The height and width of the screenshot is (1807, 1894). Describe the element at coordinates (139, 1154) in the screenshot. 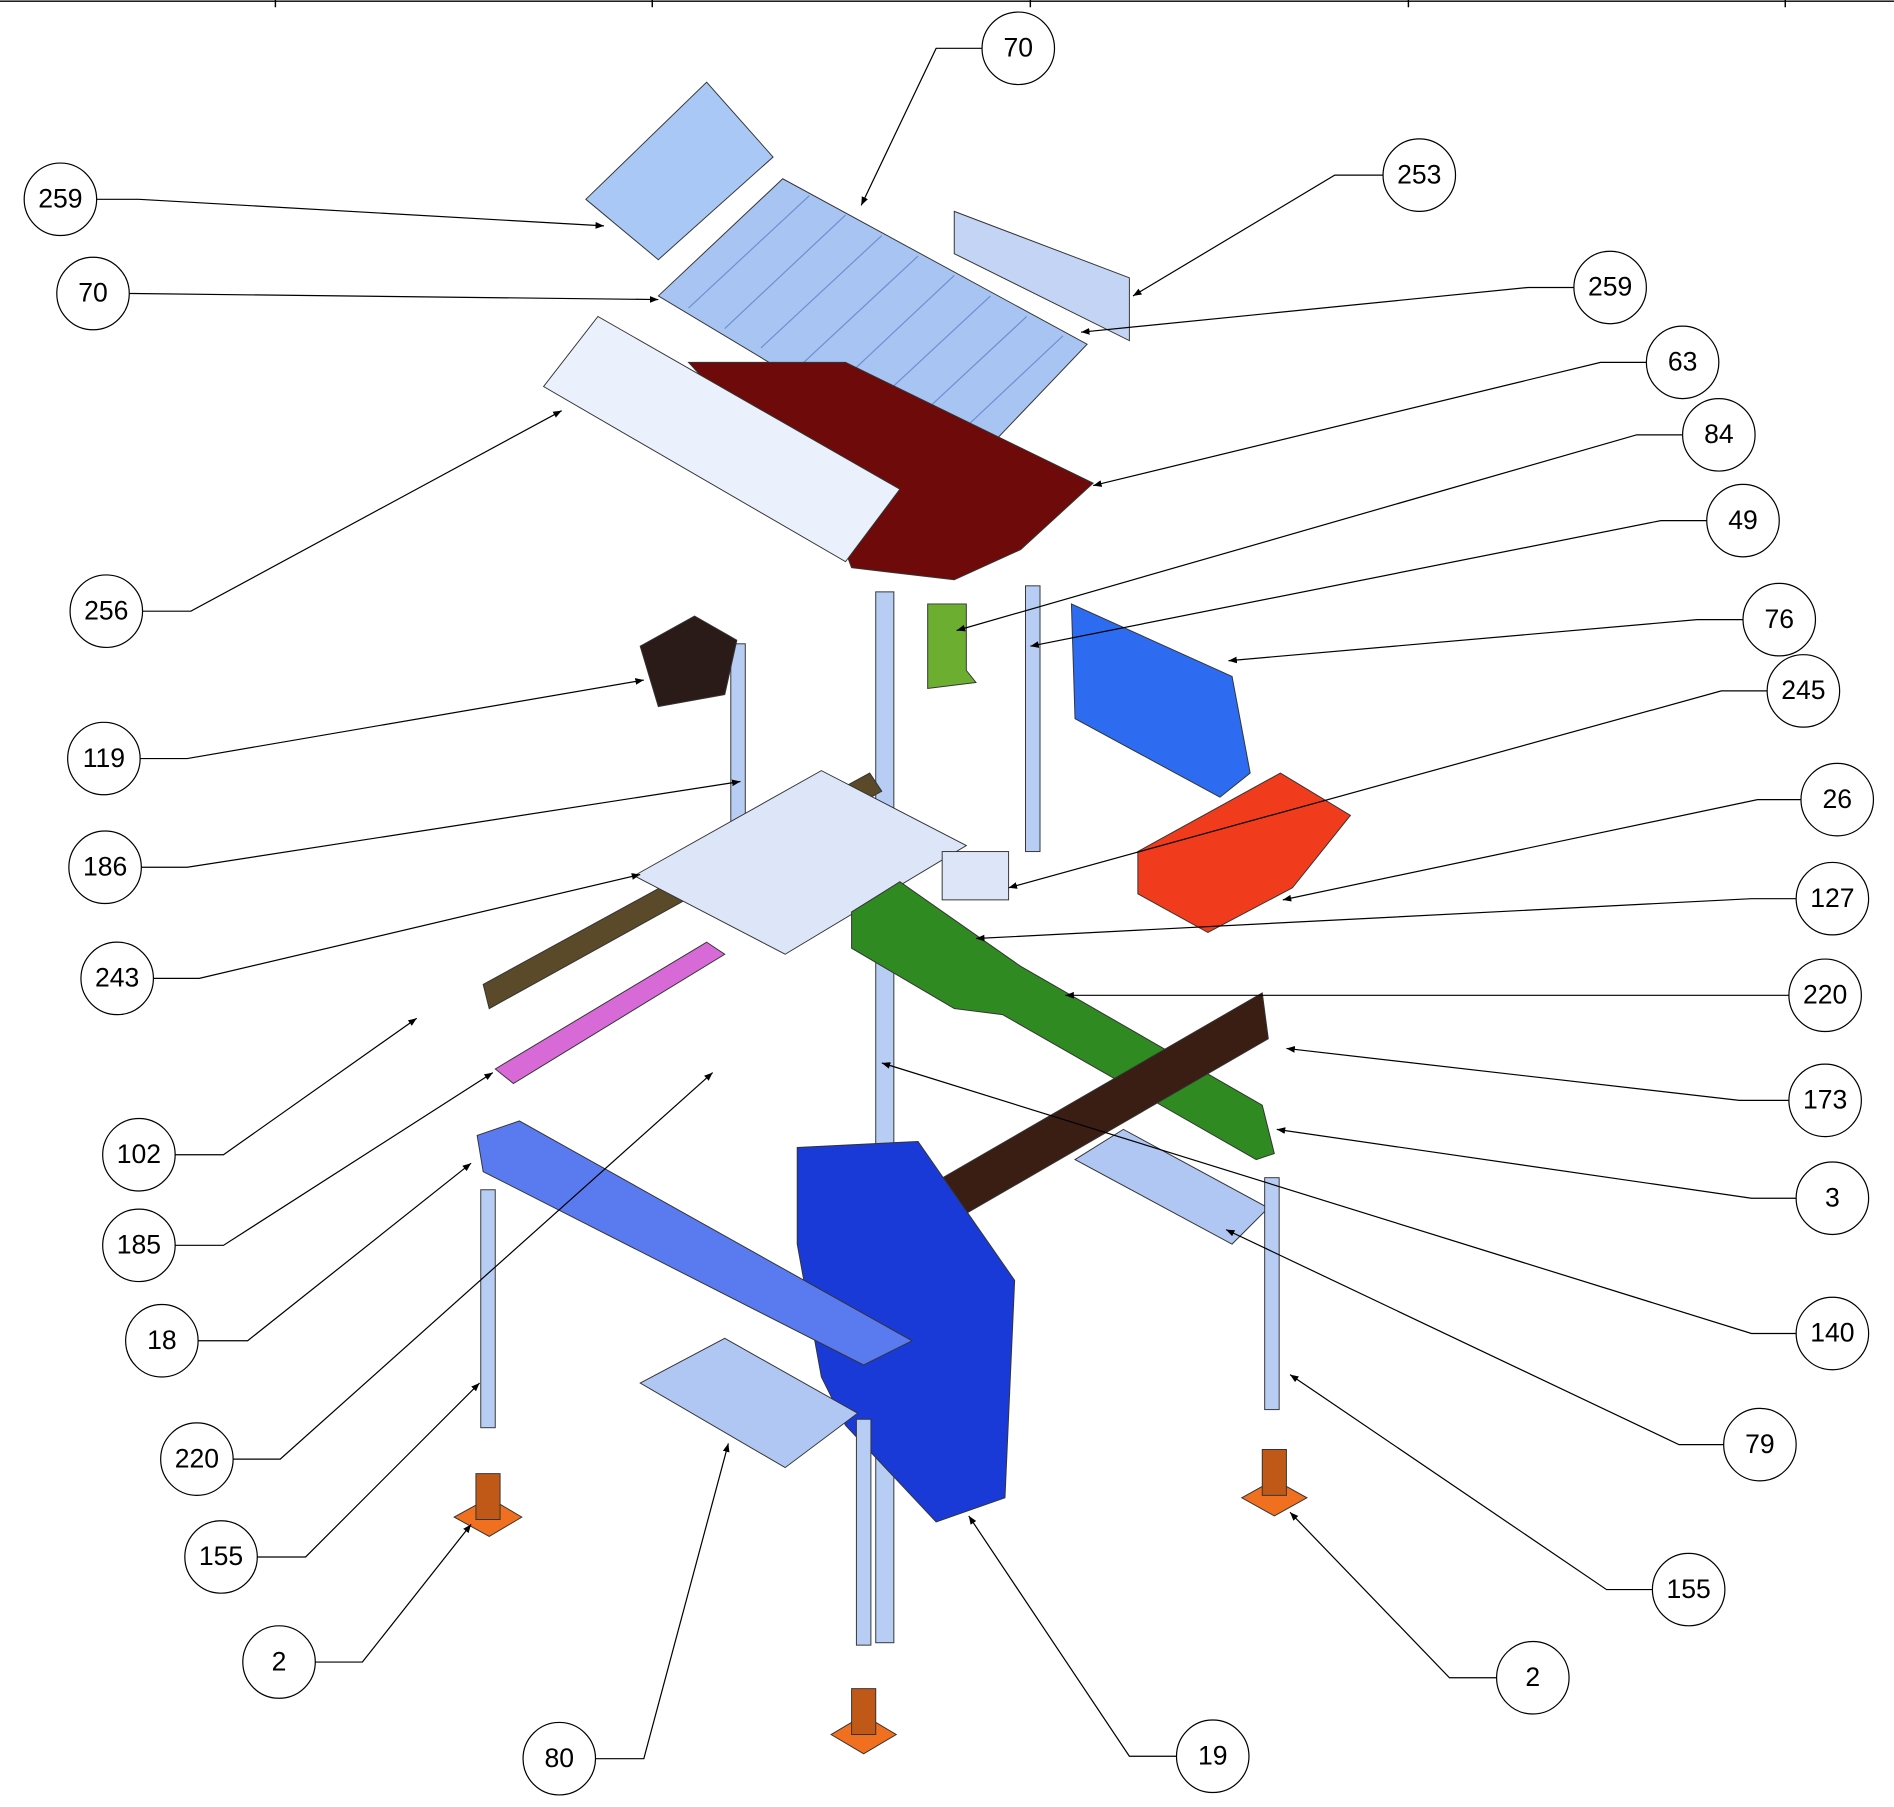

I see `balloon-label: 102` at that location.